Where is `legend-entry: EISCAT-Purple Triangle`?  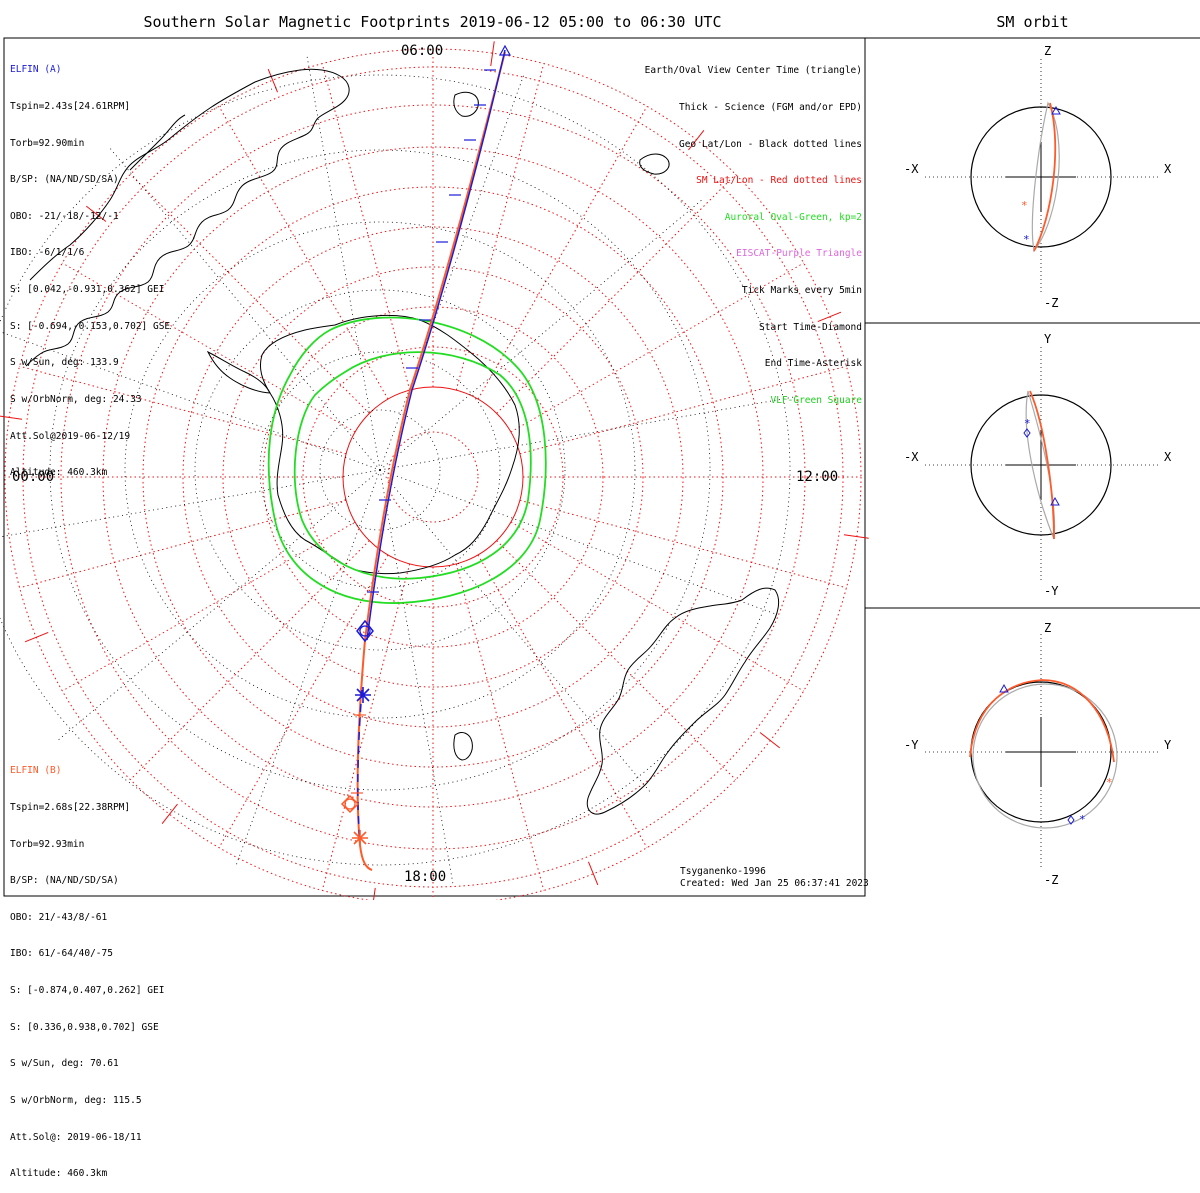 legend-entry: EISCAT-Purple Triangle is located at coordinates (799, 254).